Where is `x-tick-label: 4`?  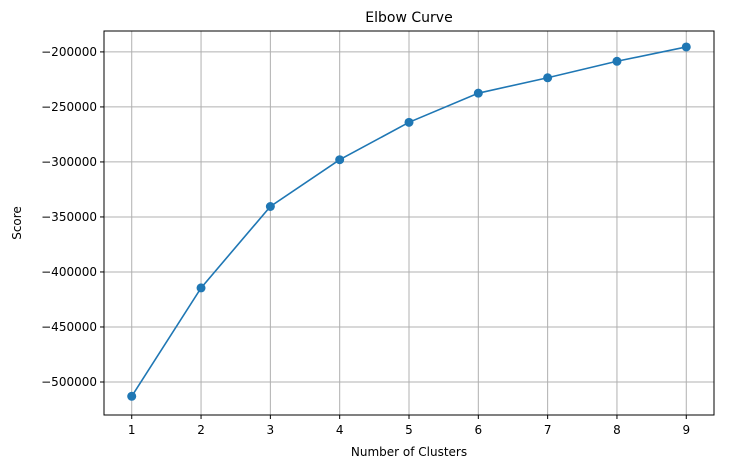
x-tick-label: 4 is located at coordinates (340, 430).